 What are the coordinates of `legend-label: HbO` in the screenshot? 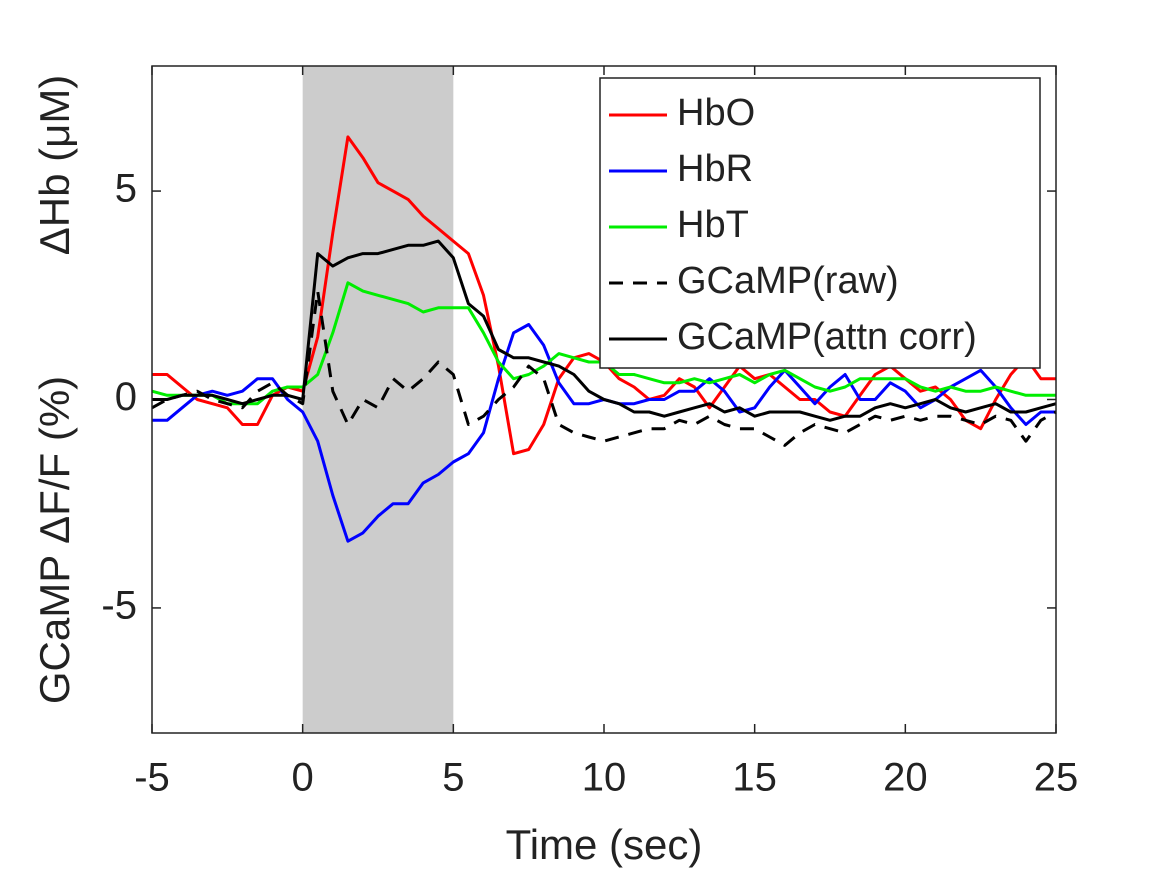 It's located at (716, 113).